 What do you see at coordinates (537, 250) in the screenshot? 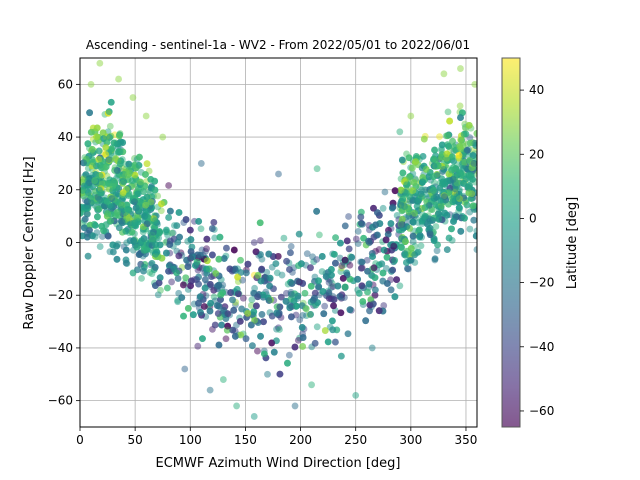
I see `colorbar-ticks: −60 −40 −20 0 20 40` at bounding box center [537, 250].